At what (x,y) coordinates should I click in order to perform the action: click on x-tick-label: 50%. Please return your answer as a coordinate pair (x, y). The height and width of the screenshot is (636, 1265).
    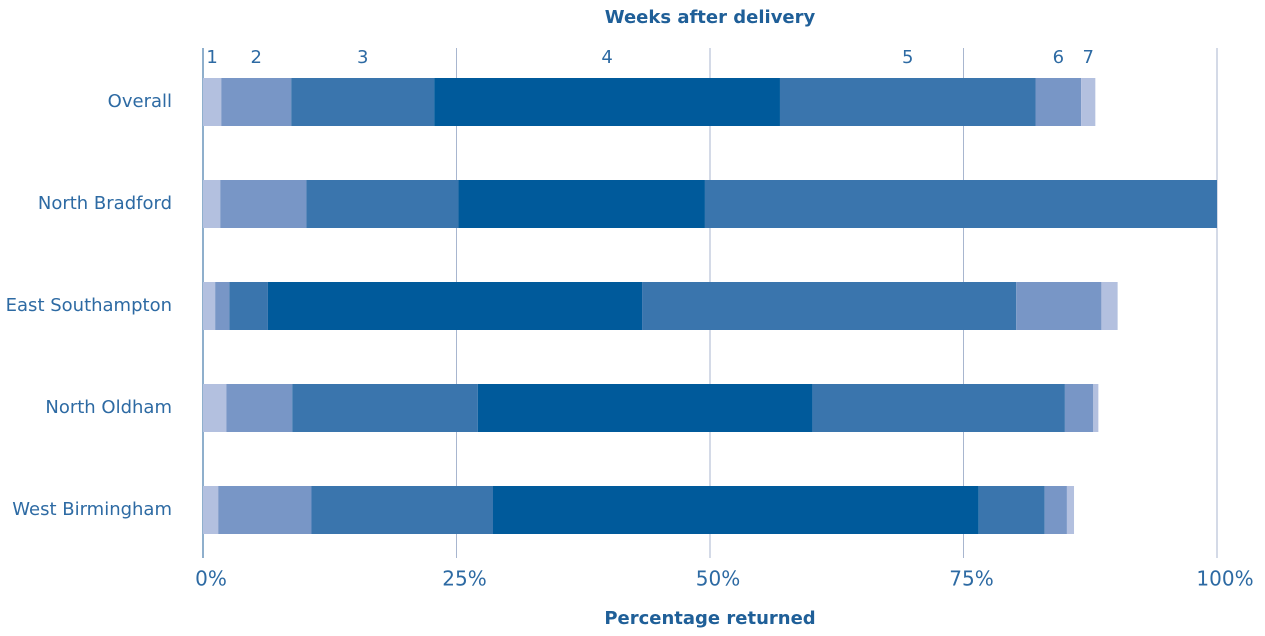
    Looking at the image, I should click on (718, 579).